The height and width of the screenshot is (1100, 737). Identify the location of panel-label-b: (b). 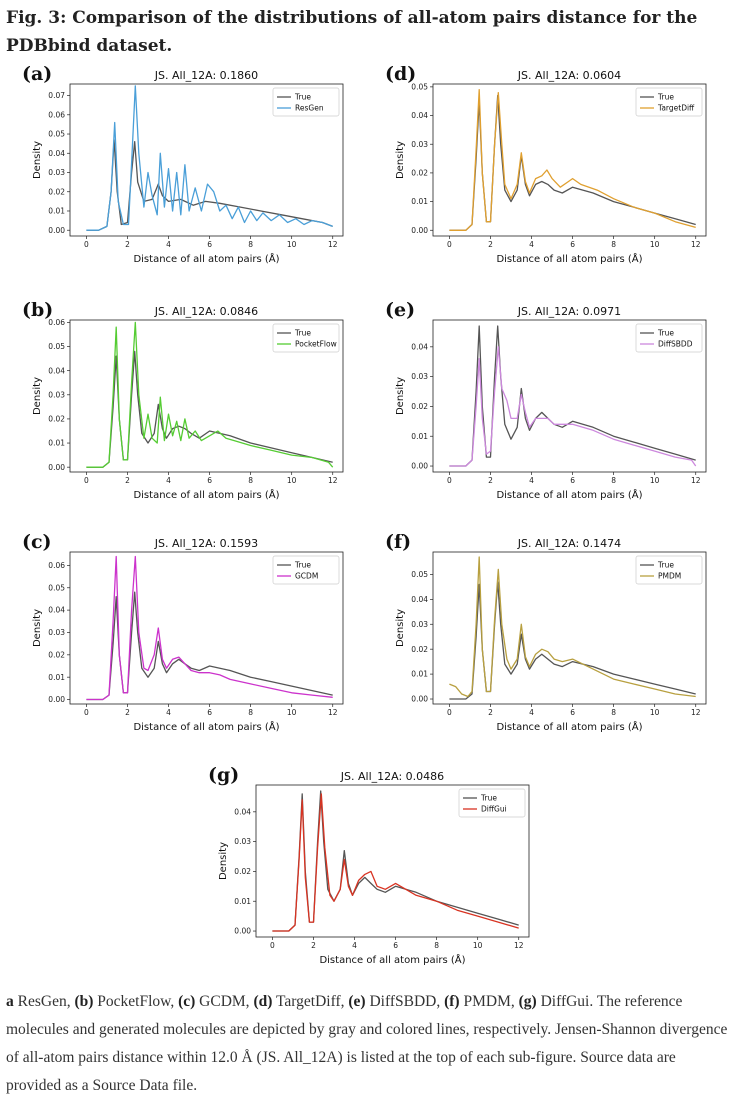
(37, 311).